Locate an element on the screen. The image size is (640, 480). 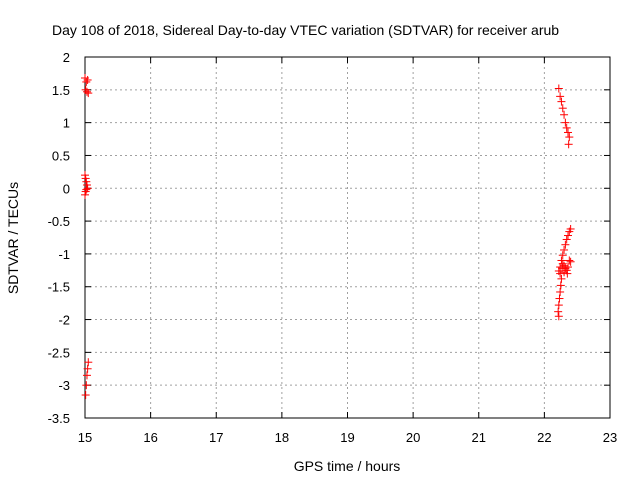
y-tick-label: -1.5 is located at coordinates (59, 287).